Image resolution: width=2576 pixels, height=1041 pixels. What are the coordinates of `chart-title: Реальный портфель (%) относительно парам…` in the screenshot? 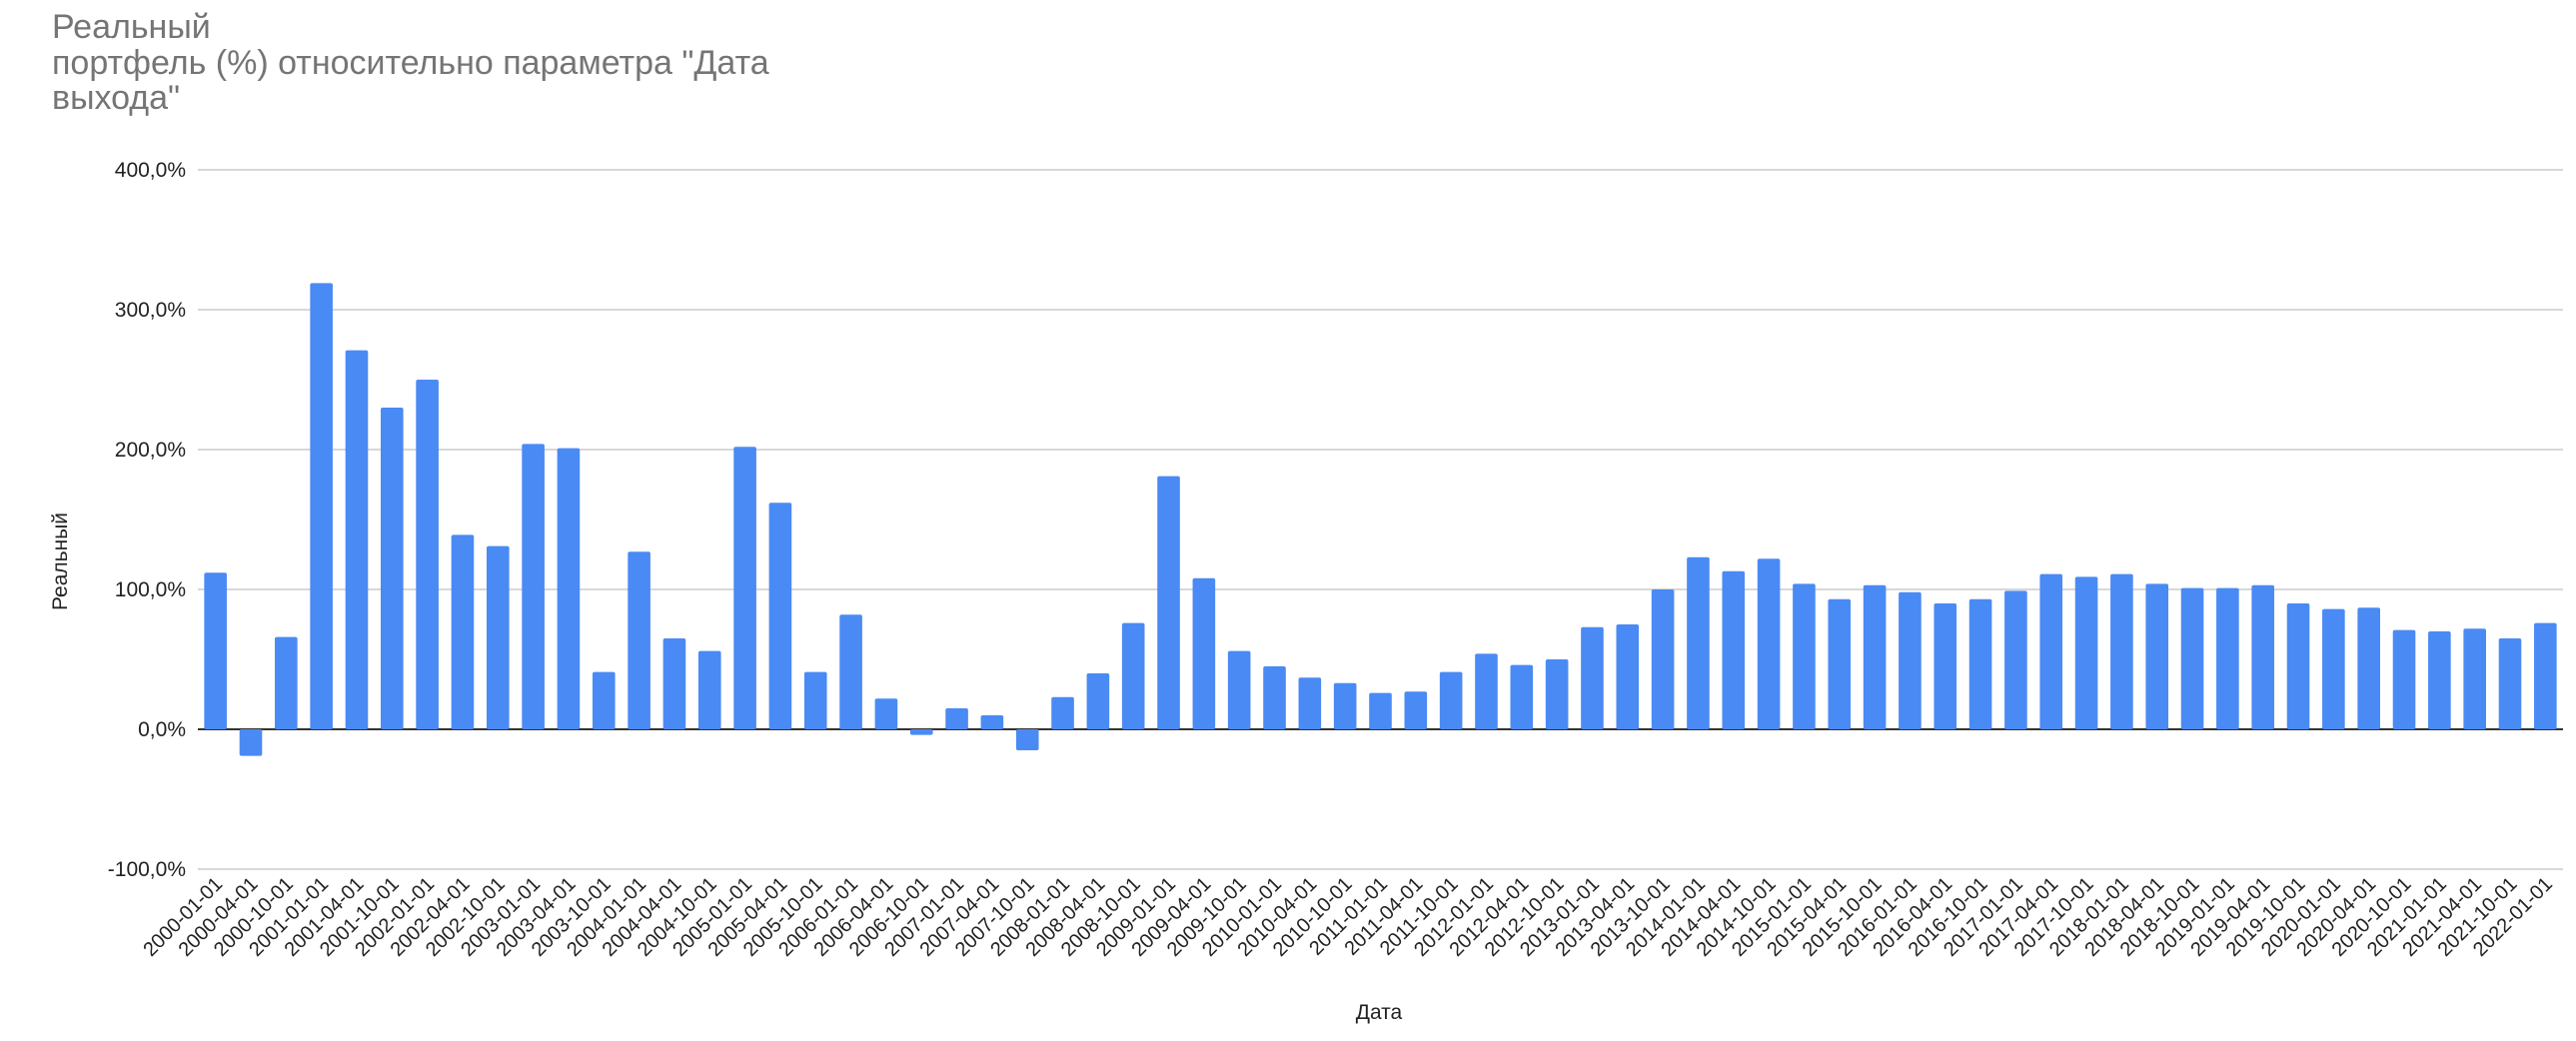 It's located at (410, 63).